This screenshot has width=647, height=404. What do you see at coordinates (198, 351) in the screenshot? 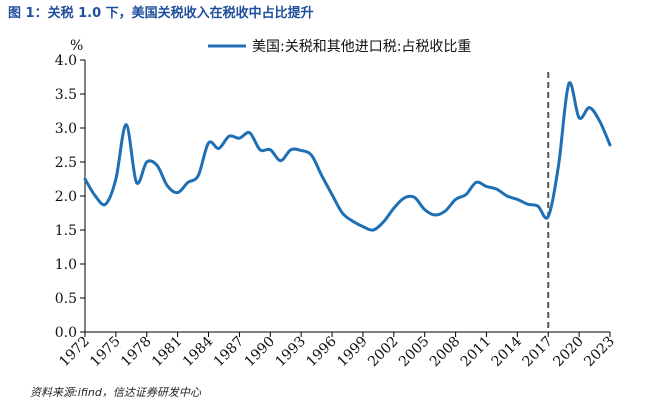
I see `x-tick-label: 1984` at bounding box center [198, 351].